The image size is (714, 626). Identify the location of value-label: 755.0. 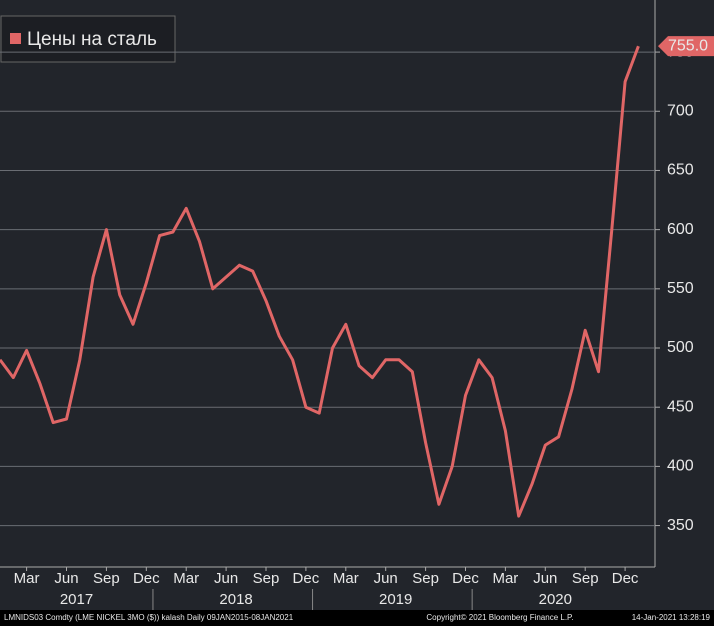
(688, 45).